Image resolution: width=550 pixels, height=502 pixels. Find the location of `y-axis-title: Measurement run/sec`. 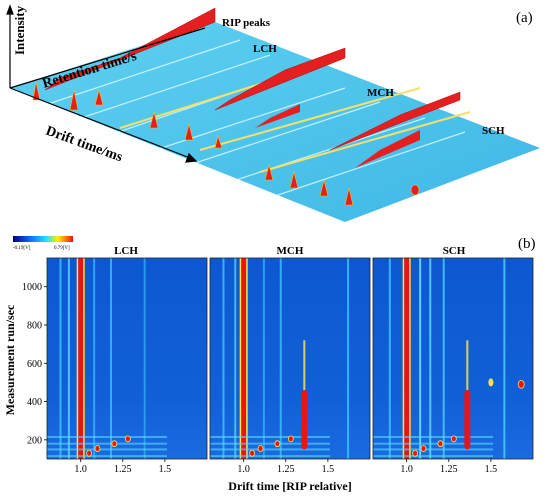

y-axis-title: Measurement run/sec is located at coordinates (10, 359).